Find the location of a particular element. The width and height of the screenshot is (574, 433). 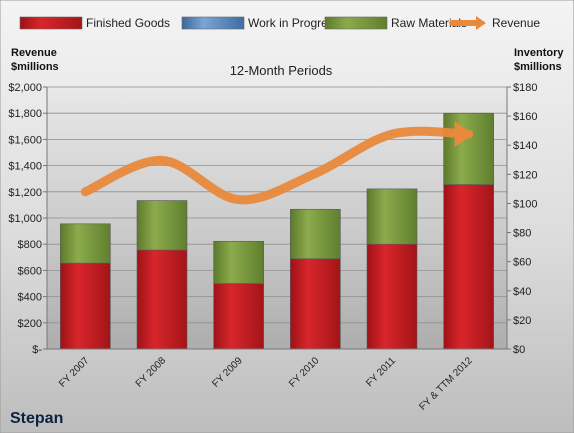

right-tick-label: $60 is located at coordinates (522, 263).